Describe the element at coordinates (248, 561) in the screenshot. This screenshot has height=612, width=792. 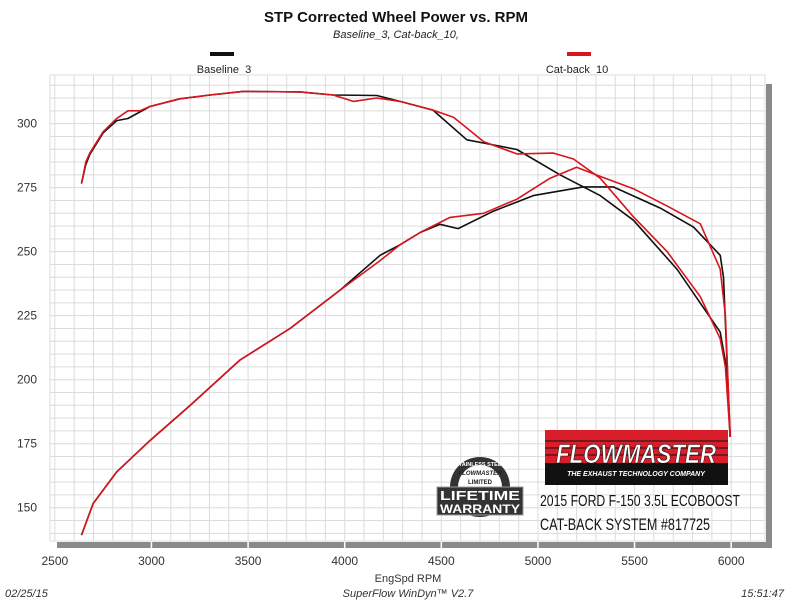
I see `x-tick-label: 3500` at that location.